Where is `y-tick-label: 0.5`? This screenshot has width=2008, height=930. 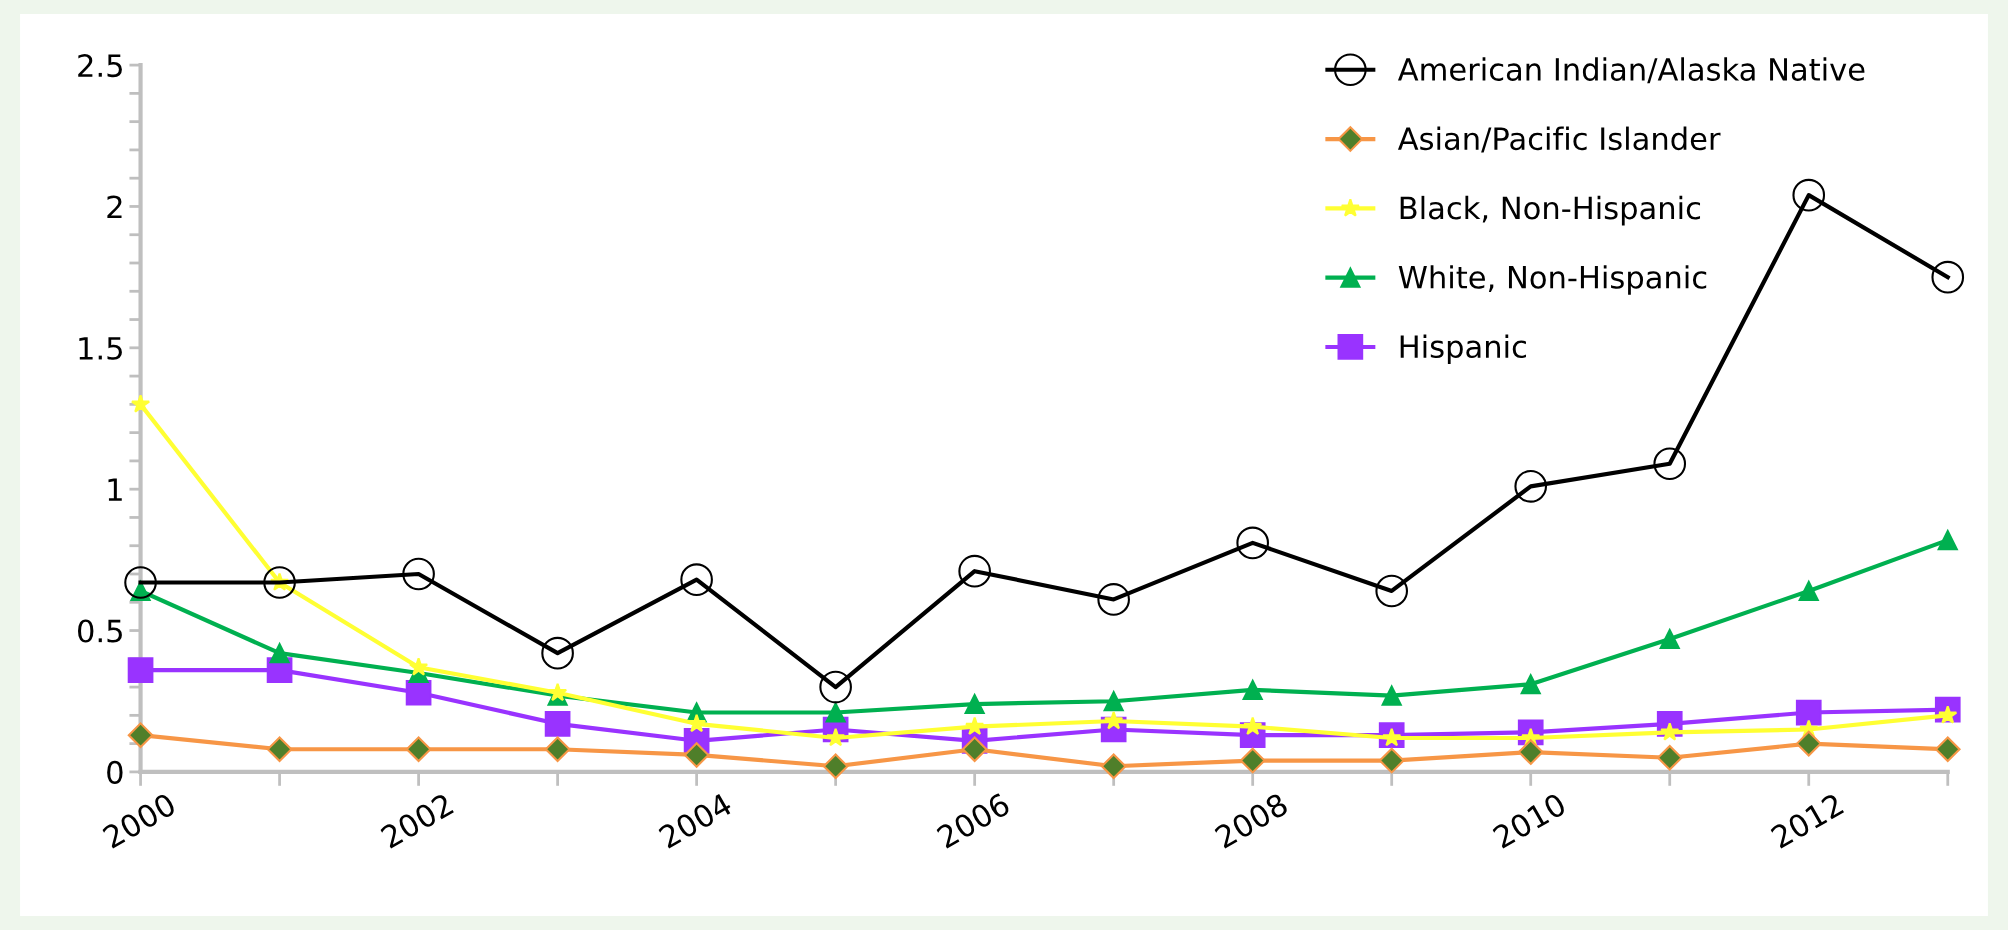
y-tick-label: 0.5 is located at coordinates (100, 631).